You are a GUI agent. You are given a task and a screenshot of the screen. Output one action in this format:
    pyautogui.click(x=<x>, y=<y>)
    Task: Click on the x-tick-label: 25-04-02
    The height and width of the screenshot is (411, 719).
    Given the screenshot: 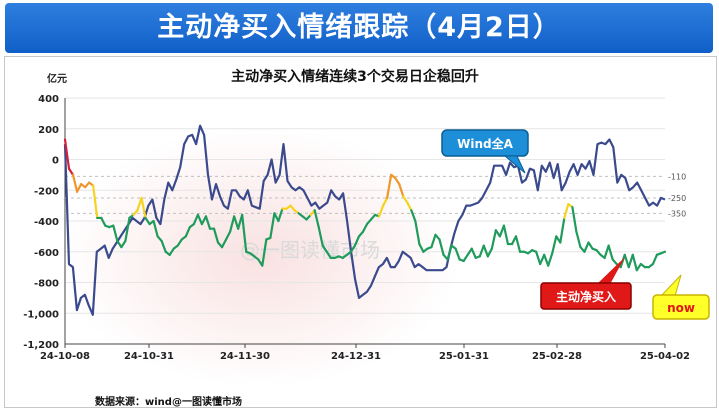 What is the action you would take?
    pyautogui.click(x=665, y=356)
    